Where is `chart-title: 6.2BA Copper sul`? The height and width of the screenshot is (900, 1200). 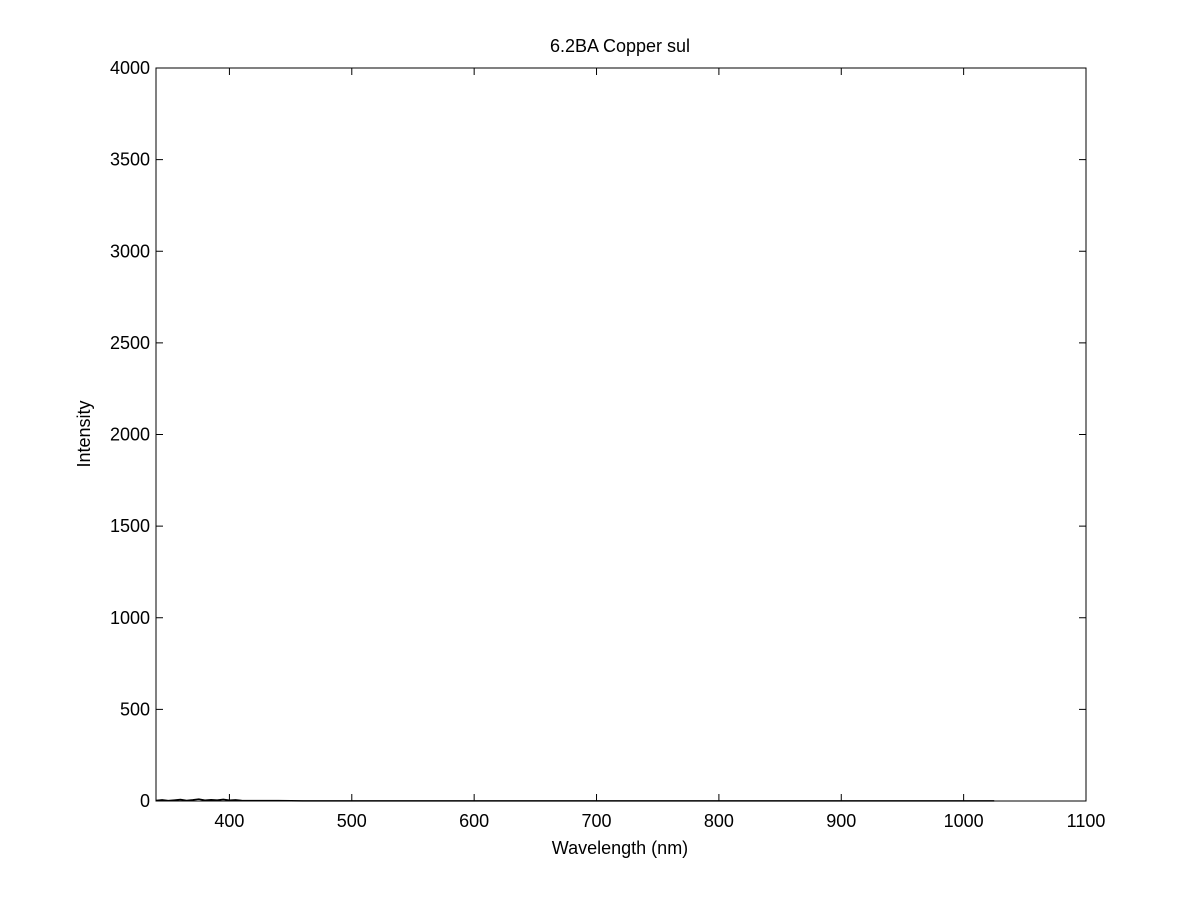
chart-title: 6.2BA Copper sul is located at coordinates (620, 46).